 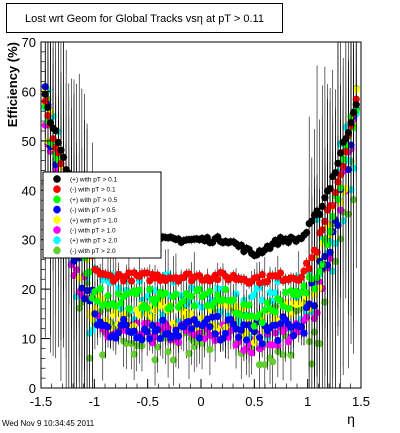 What do you see at coordinates (361, 401) in the screenshot?
I see `x-tick-label: 1.5` at bounding box center [361, 401].